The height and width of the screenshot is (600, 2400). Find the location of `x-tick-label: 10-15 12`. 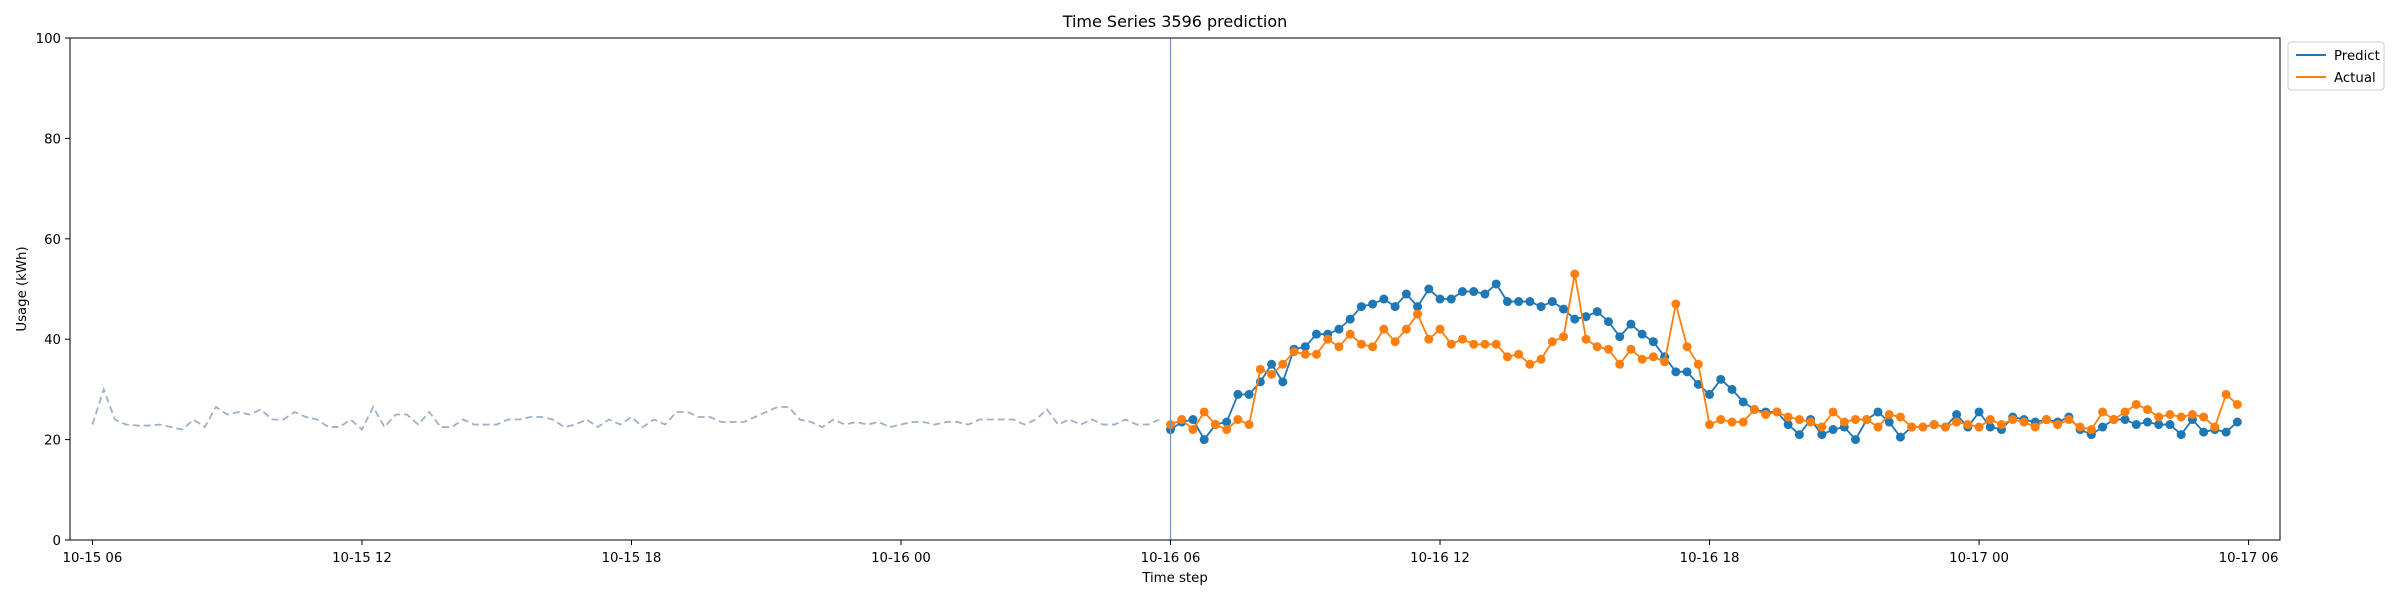

x-tick-label: 10-15 12 is located at coordinates (362, 558).